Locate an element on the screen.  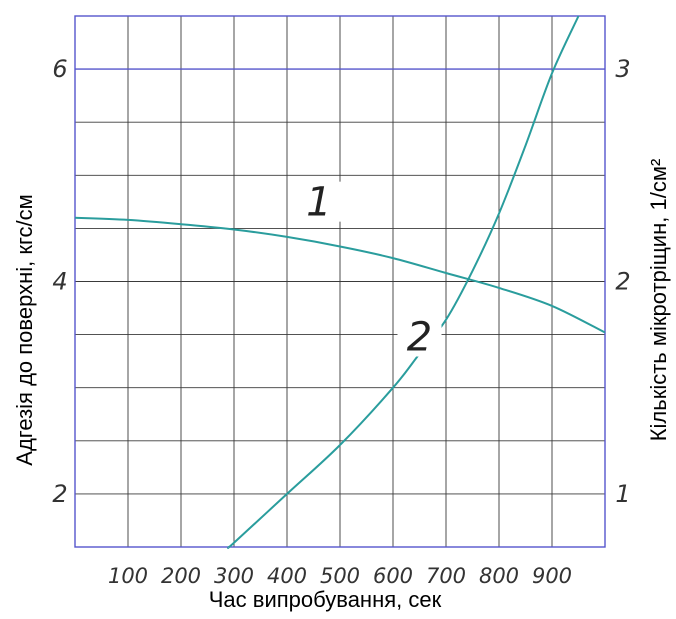
y-right-tick-label: 3 is located at coordinates (622, 69).